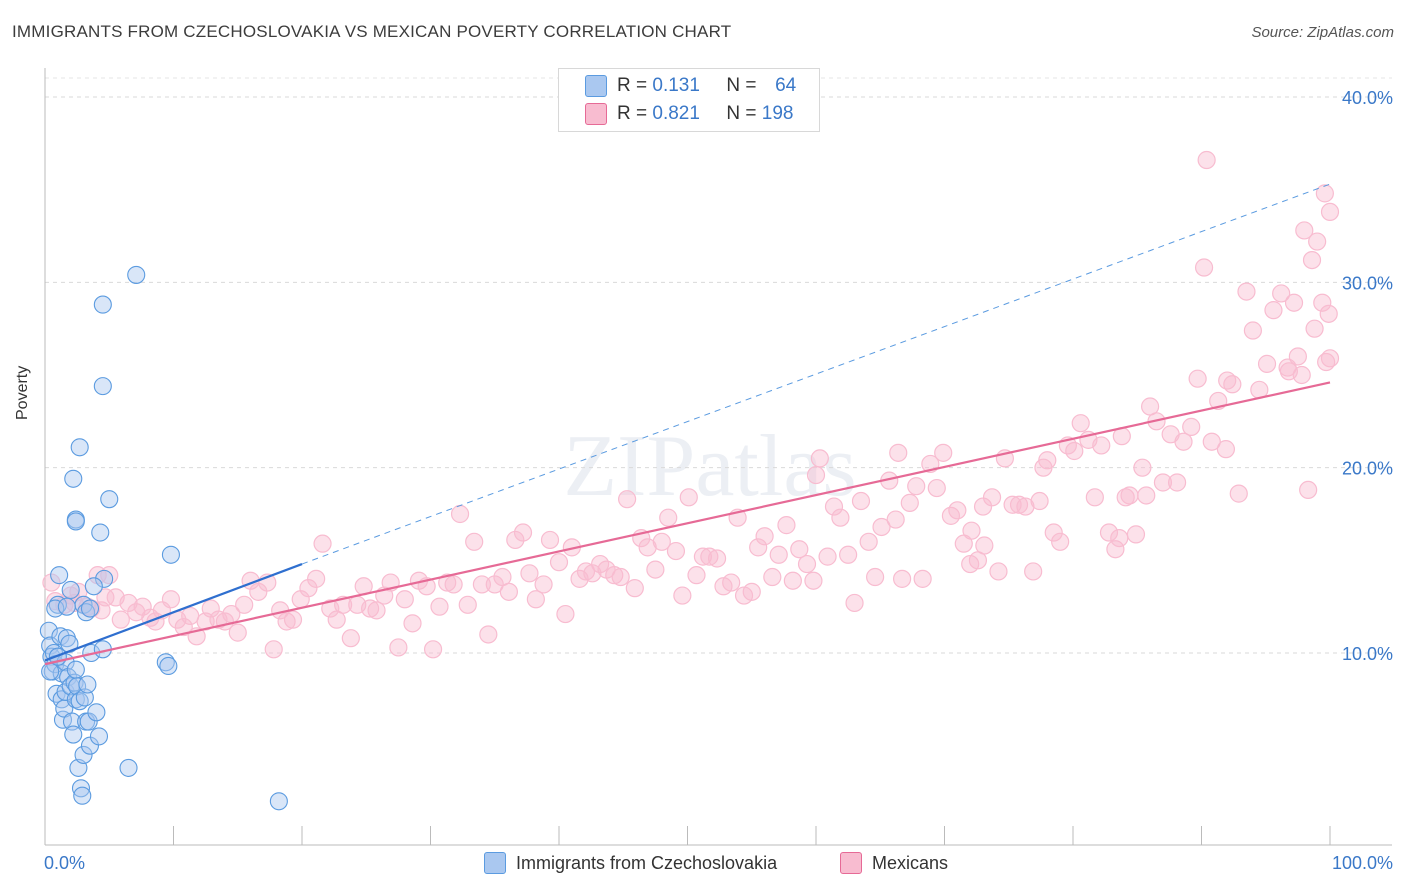 The image size is (1406, 892). What do you see at coordinates (647, 862) in the screenshot?
I see `bottom-legend-czech-label: Immigrants from Czechoslovakia` at bounding box center [647, 862].